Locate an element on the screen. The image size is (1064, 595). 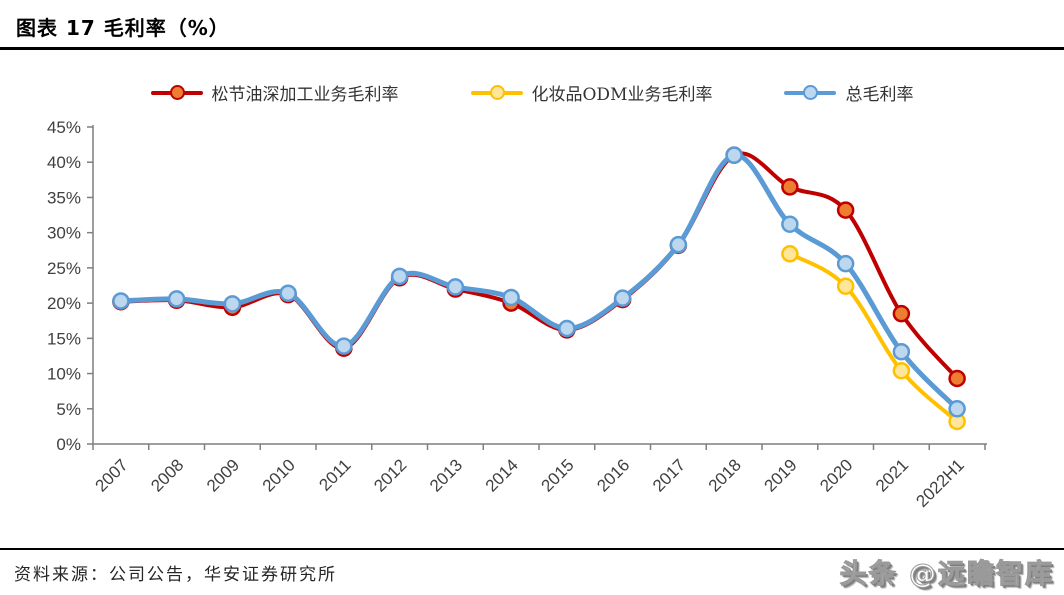
x-tick-label: 2022H1 is located at coordinates (940, 483).